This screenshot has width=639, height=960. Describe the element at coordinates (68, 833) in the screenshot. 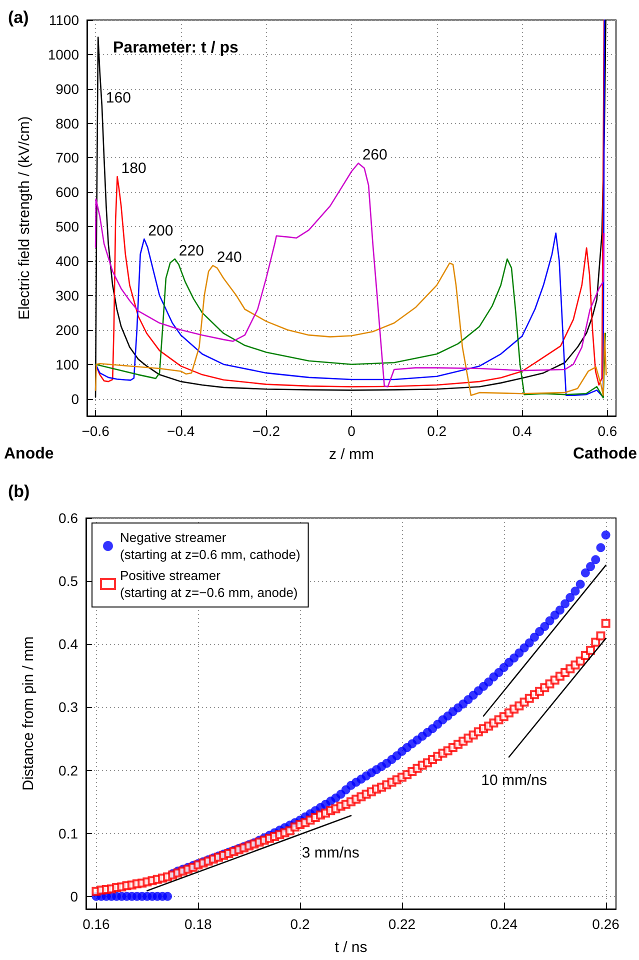

I see `y-tick-label: 0.1` at that location.